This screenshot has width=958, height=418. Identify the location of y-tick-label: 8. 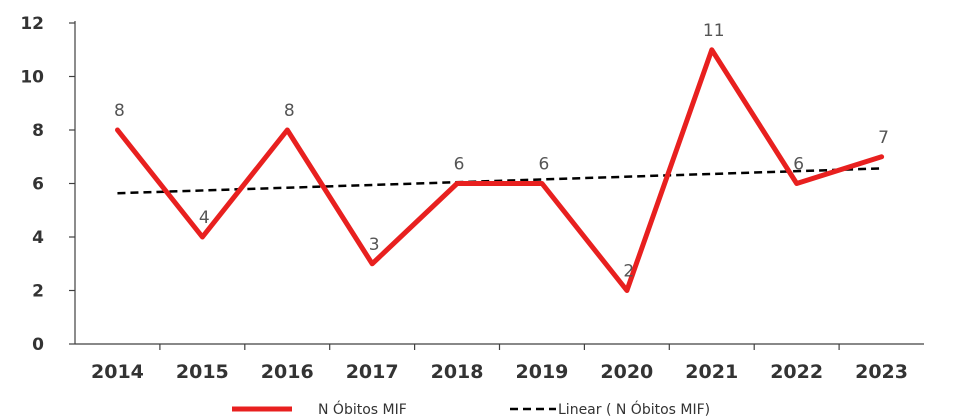
(38, 131).